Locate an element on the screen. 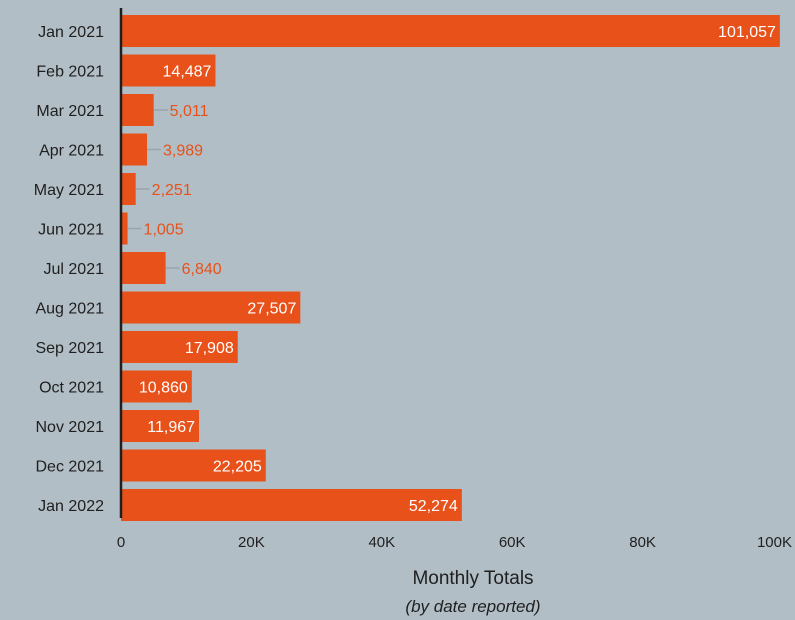  category-label: Aug 2021 is located at coordinates (69, 309).